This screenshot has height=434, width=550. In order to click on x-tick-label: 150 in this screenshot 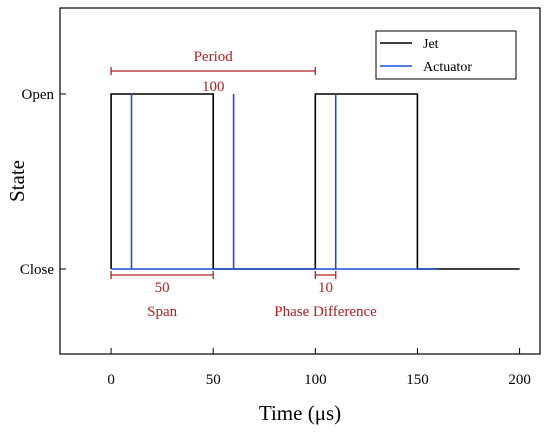, I will do `click(417, 380)`.